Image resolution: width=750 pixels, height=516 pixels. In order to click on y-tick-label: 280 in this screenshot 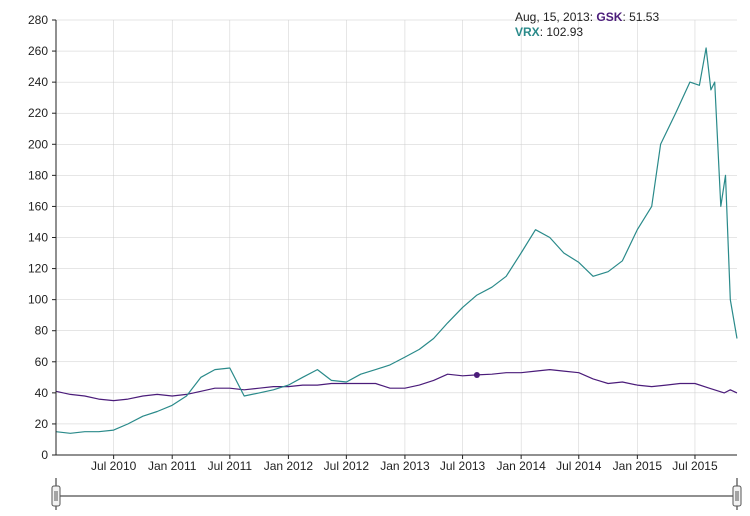, I will do `click(38, 20)`.